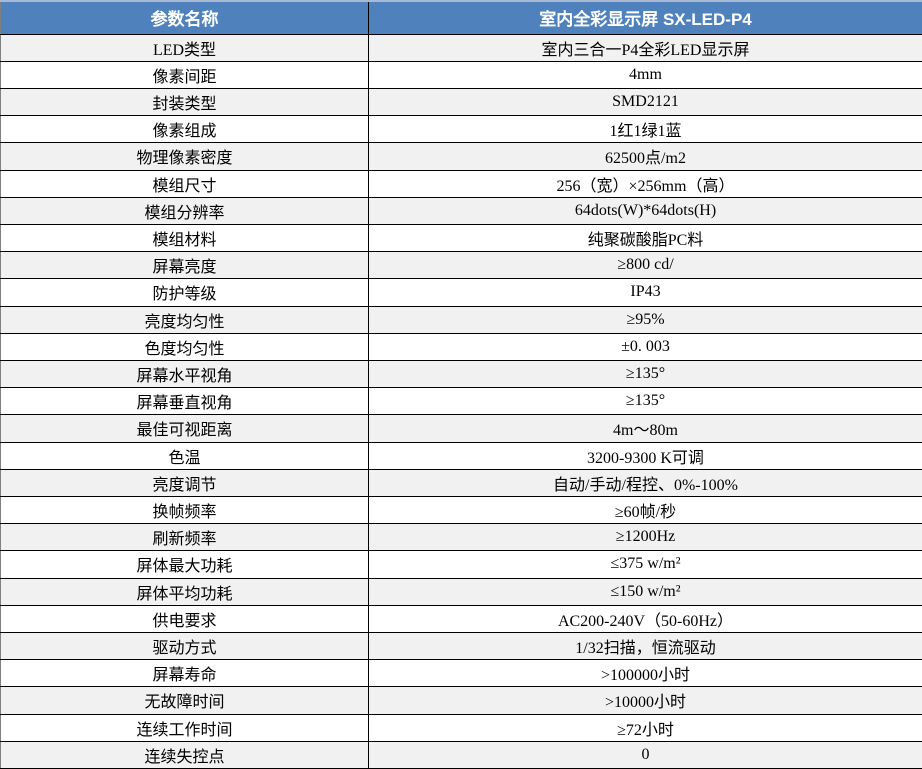 The width and height of the screenshot is (922, 769). I want to click on param-name-cell: 亮度均匀性, so click(184, 319).